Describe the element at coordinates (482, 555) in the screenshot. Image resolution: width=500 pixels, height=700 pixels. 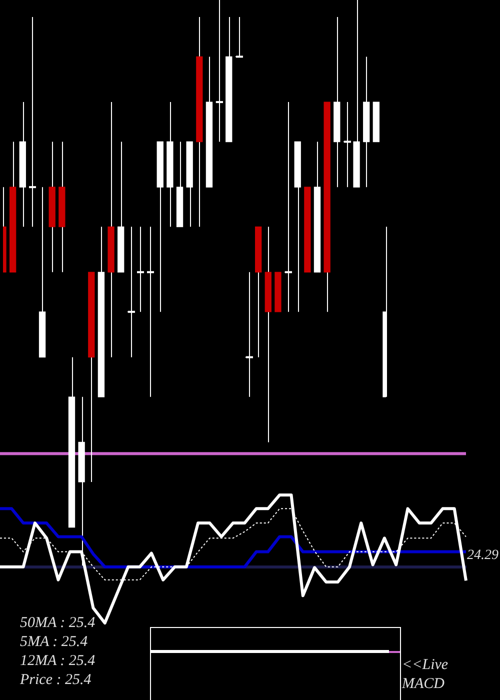
I see `text: 24.29` at that location.